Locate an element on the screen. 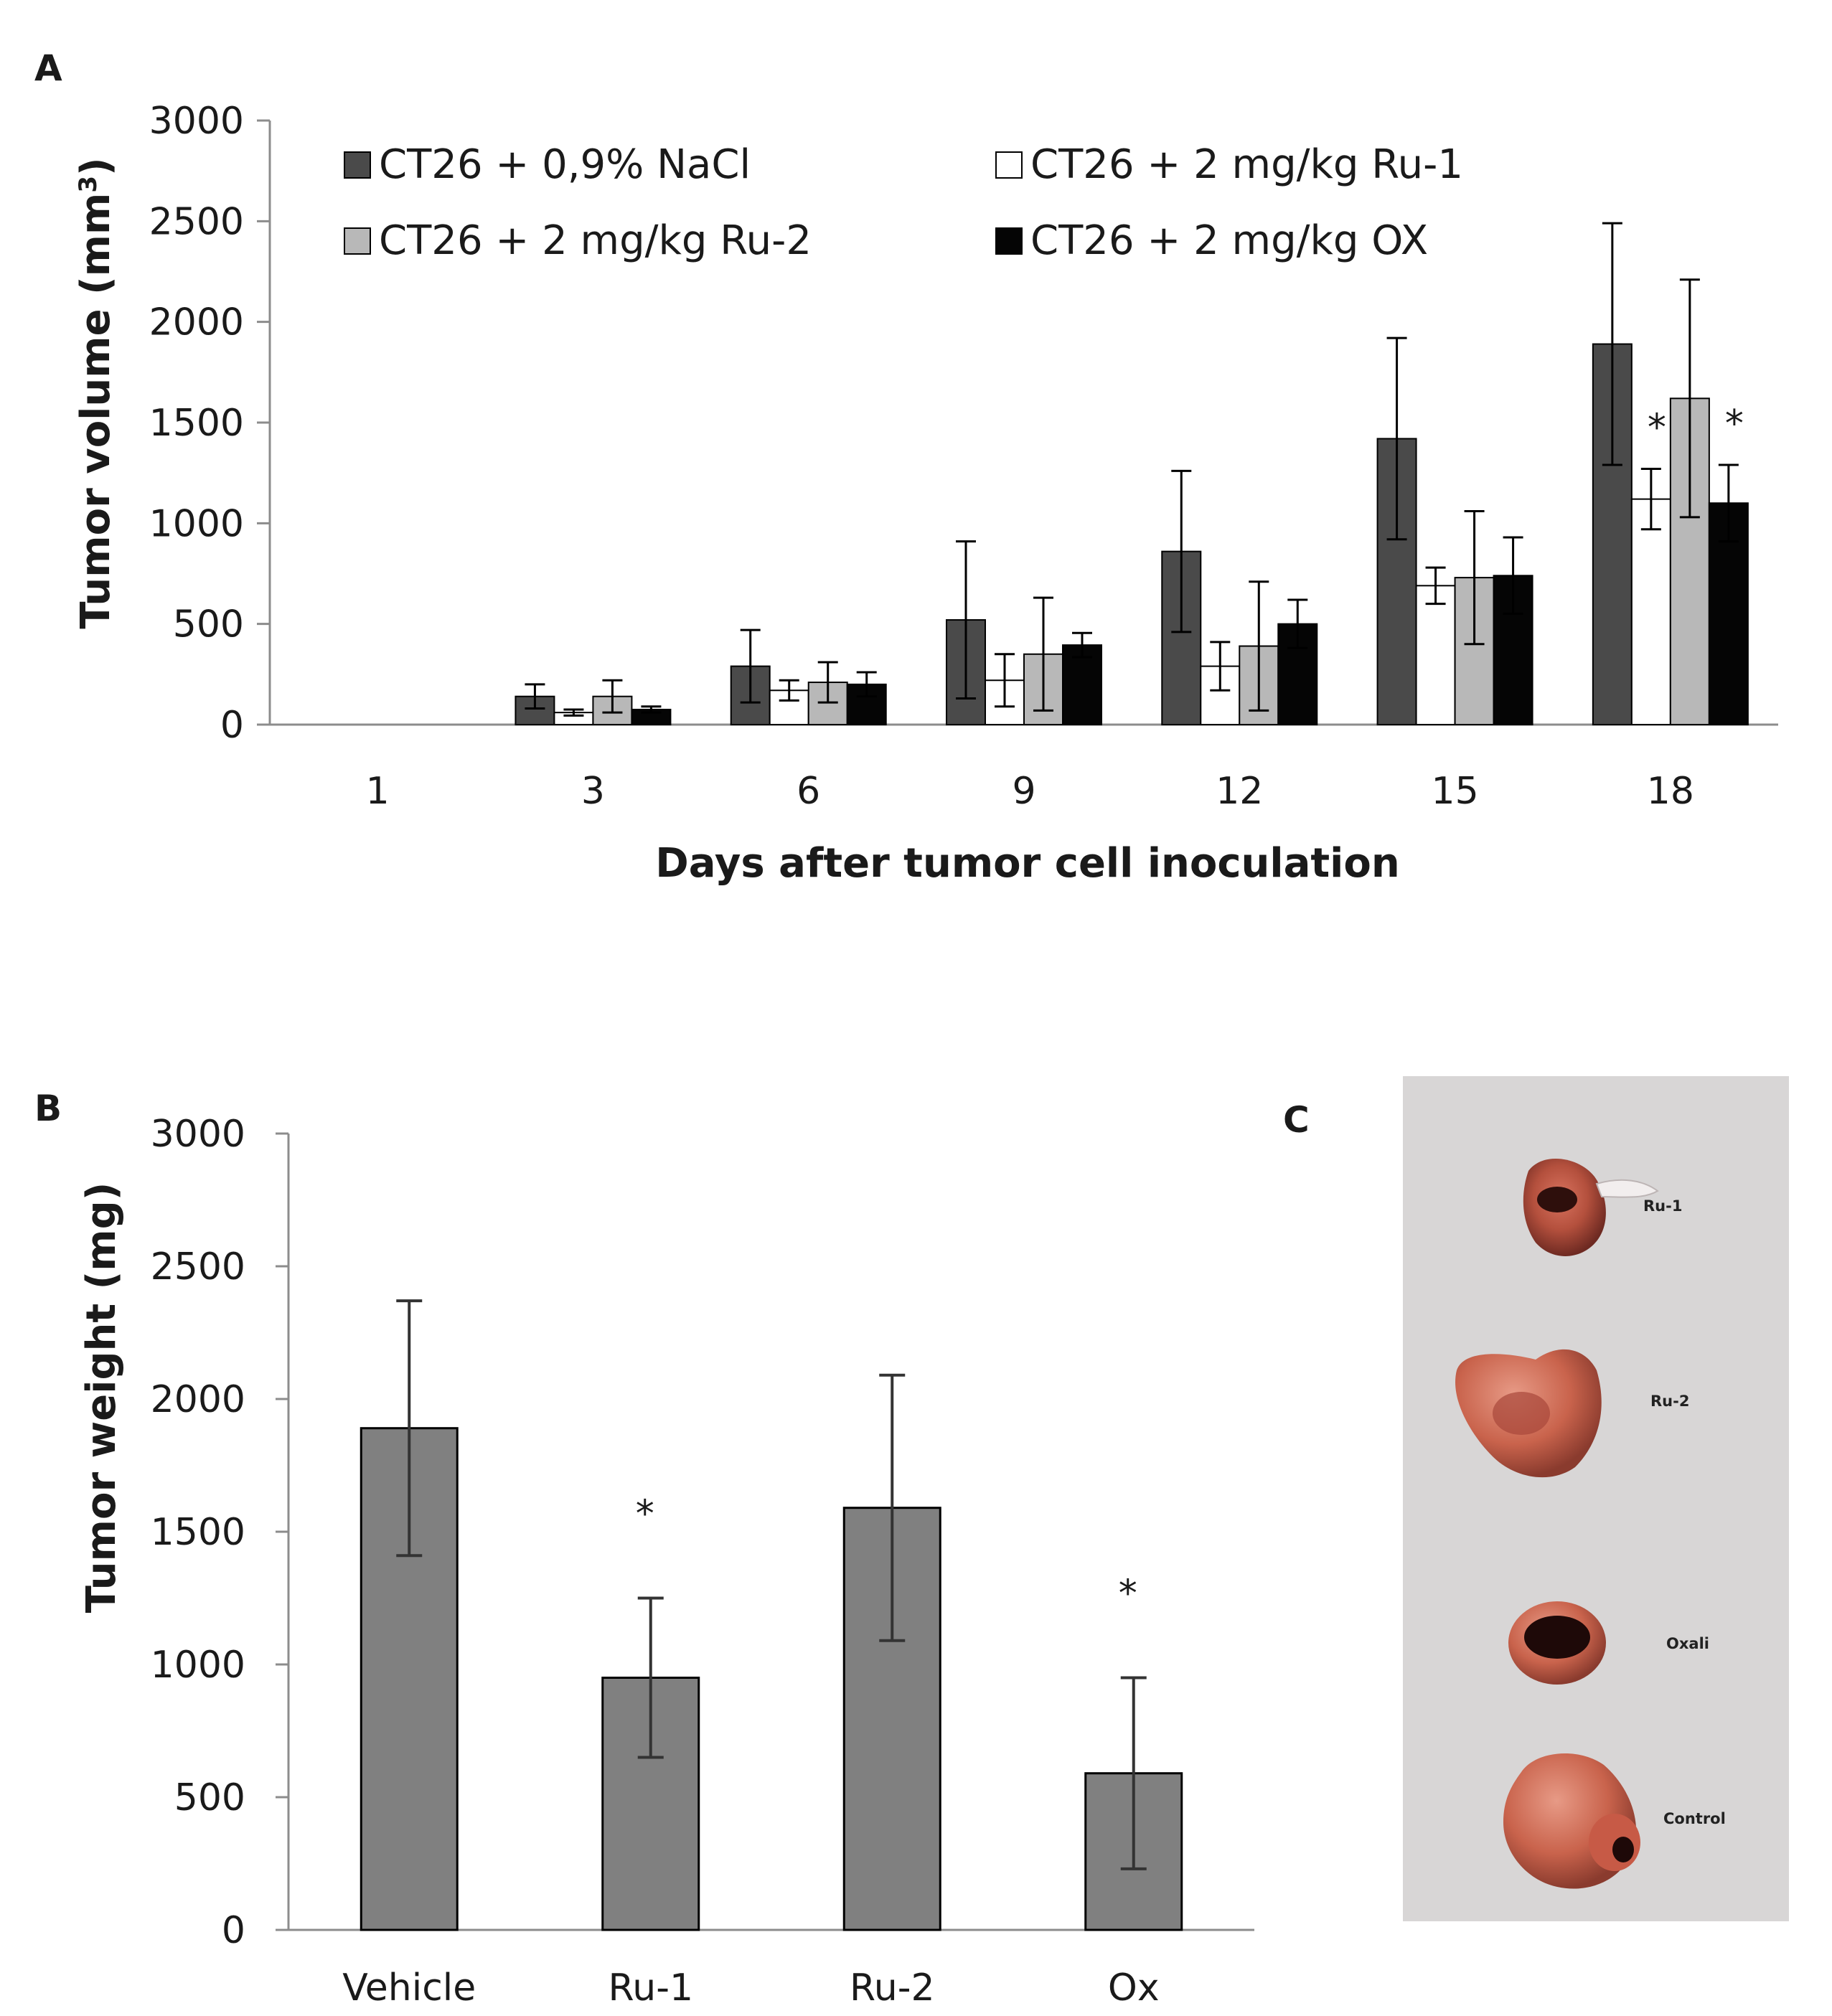 This screenshot has width=1832, height=2016. panel-a-y-axis-title: Tumor volume (mm3) is located at coordinates (95, 392).